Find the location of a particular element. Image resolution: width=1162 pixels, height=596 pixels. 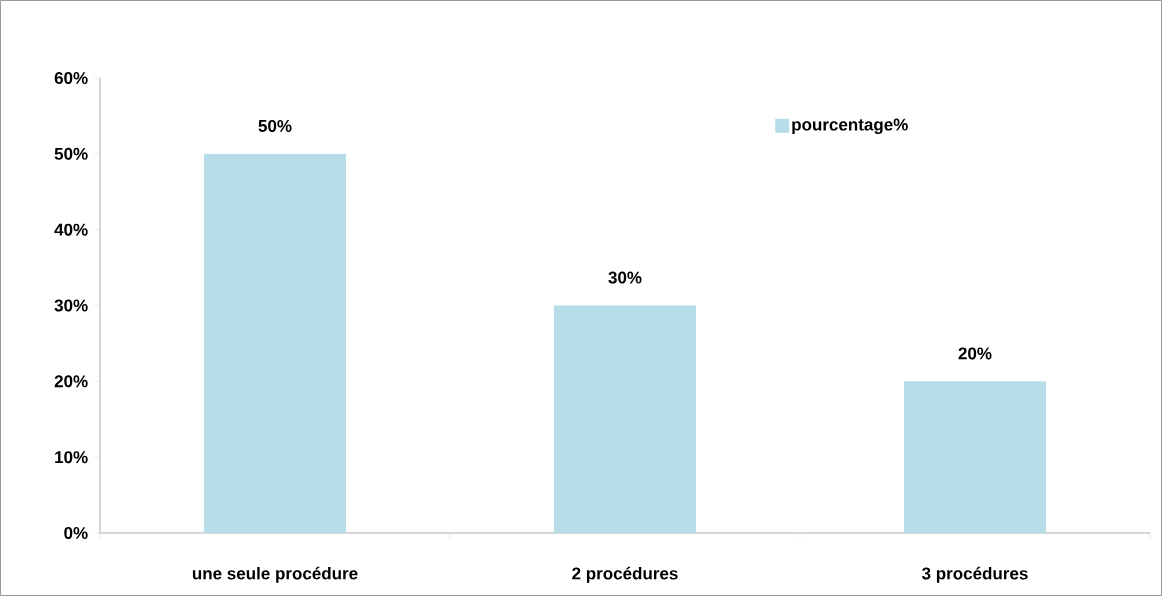

data-label: 30% is located at coordinates (625, 277).